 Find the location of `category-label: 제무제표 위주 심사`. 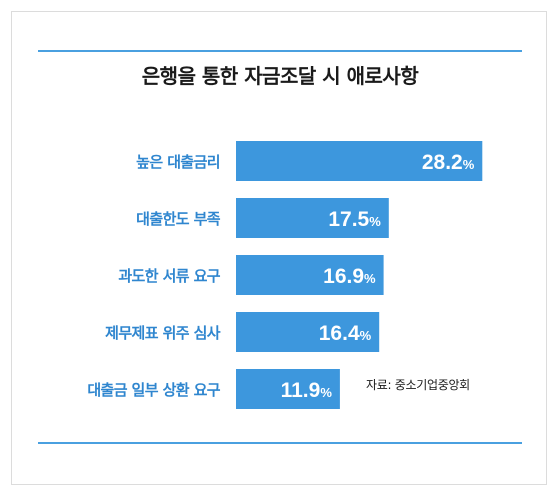

category-label: 제무제표 위주 심사 is located at coordinates (163, 333).